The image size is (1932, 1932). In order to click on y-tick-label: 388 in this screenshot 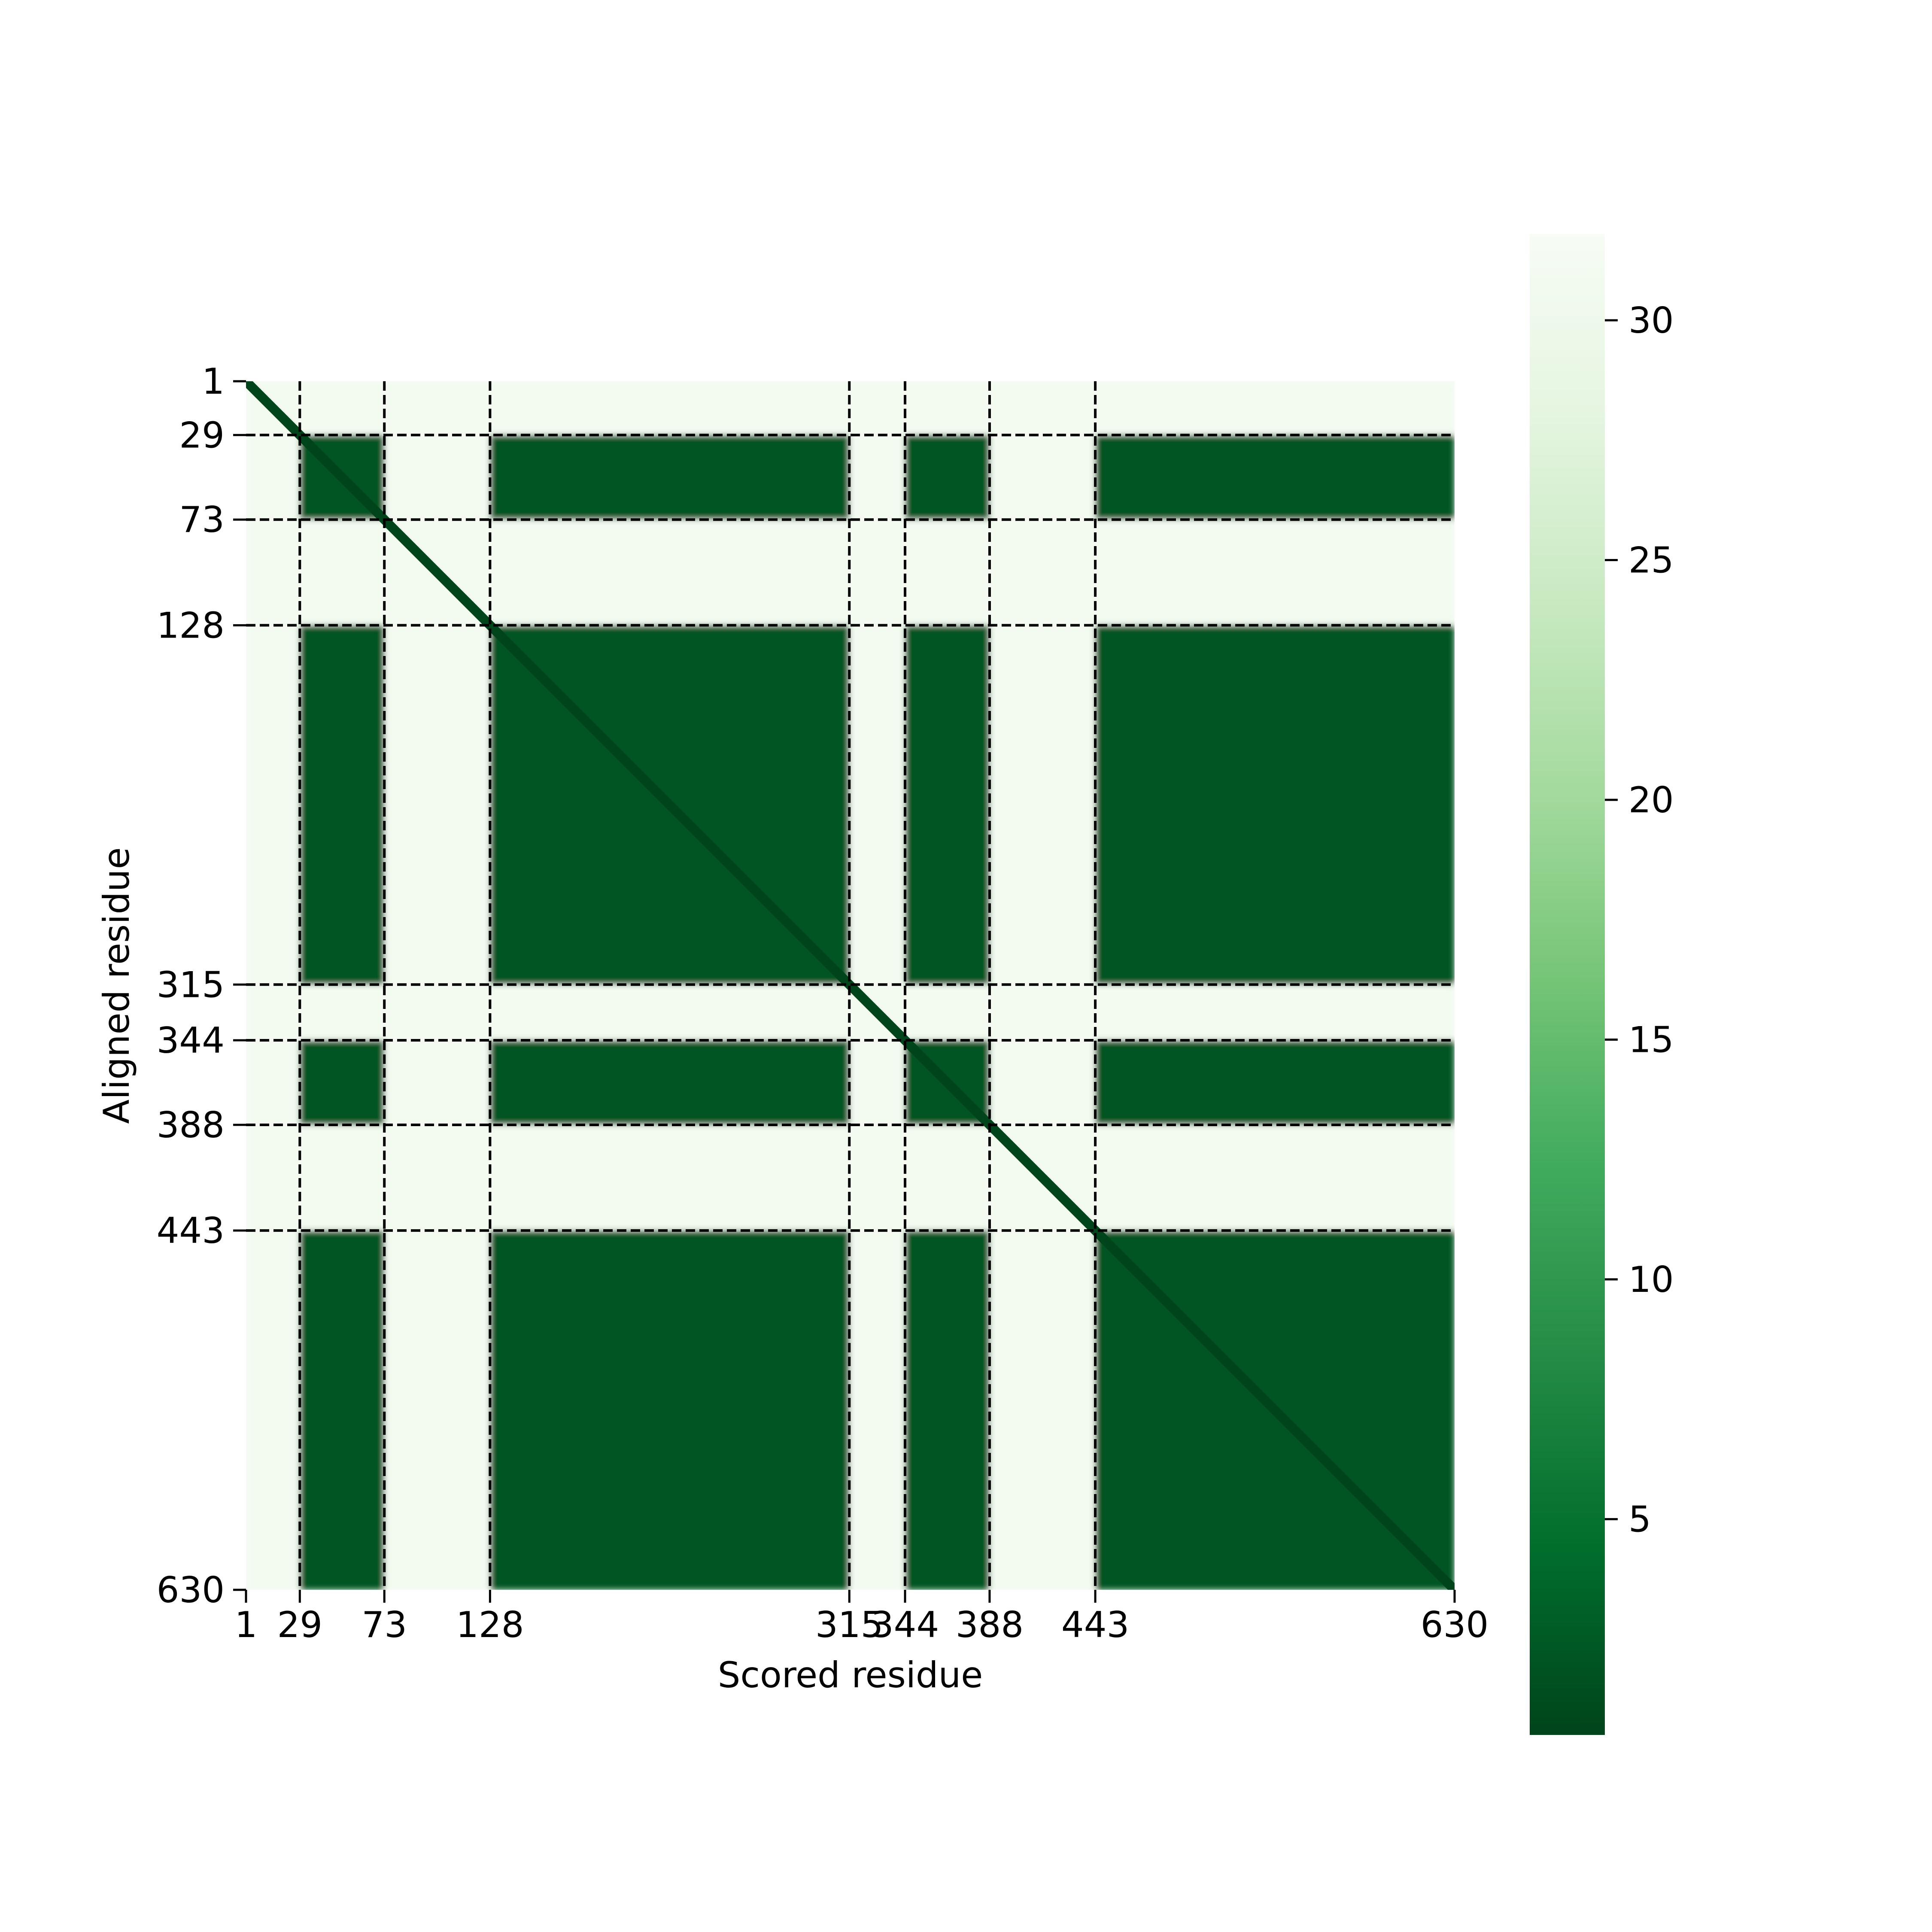, I will do `click(191, 1125)`.